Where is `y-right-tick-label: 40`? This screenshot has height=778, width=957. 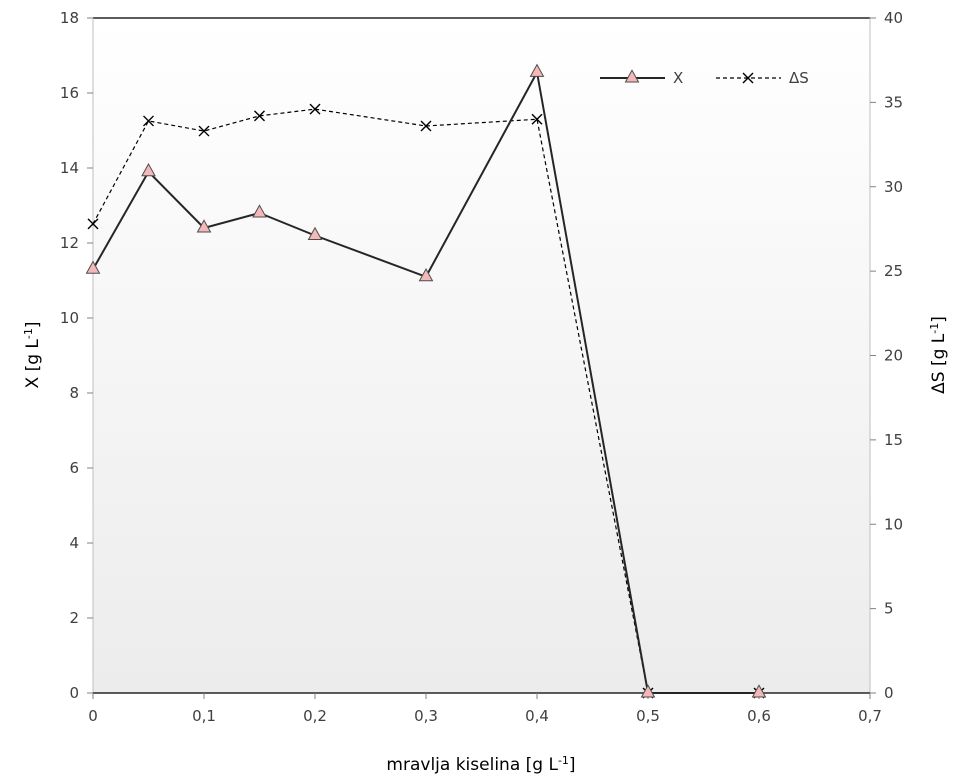
y-right-tick-label: 40 is located at coordinates (893, 18).